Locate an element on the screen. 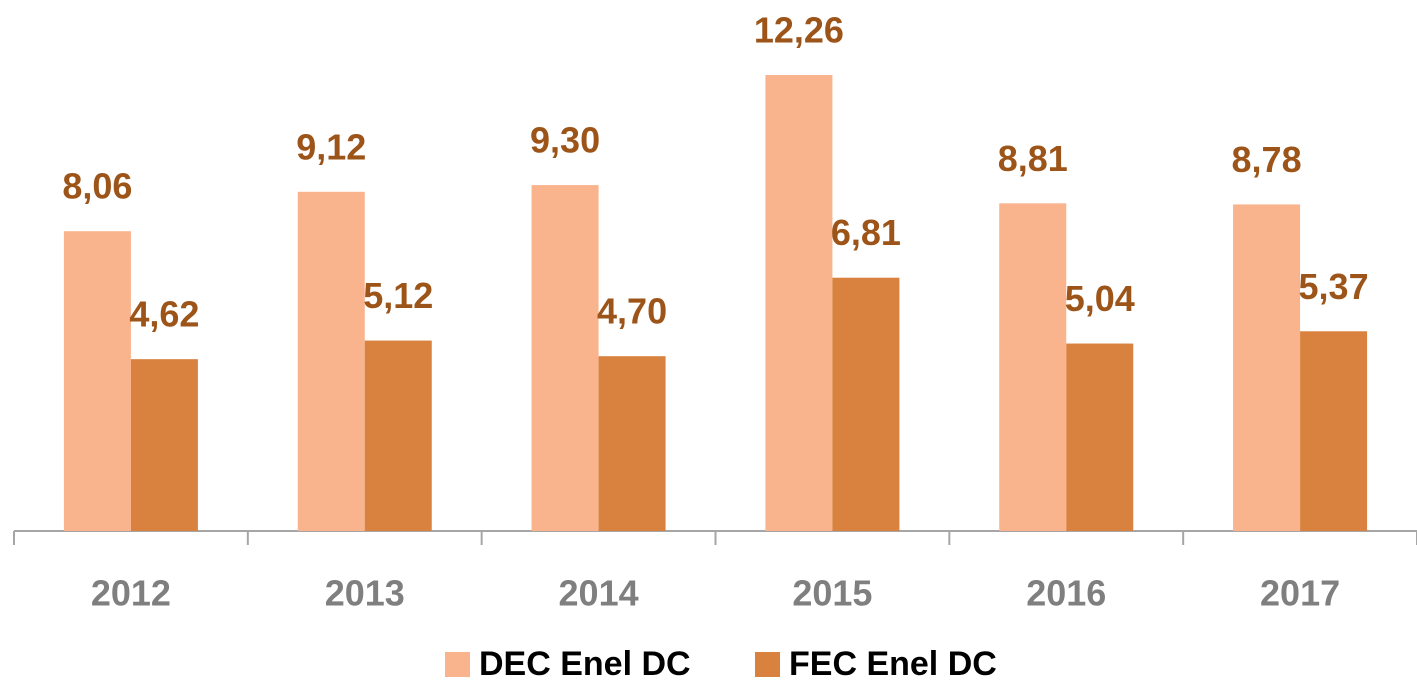 Image resolution: width=1417 pixels, height=684 pixels. data-label: 5,12 is located at coordinates (398, 295).